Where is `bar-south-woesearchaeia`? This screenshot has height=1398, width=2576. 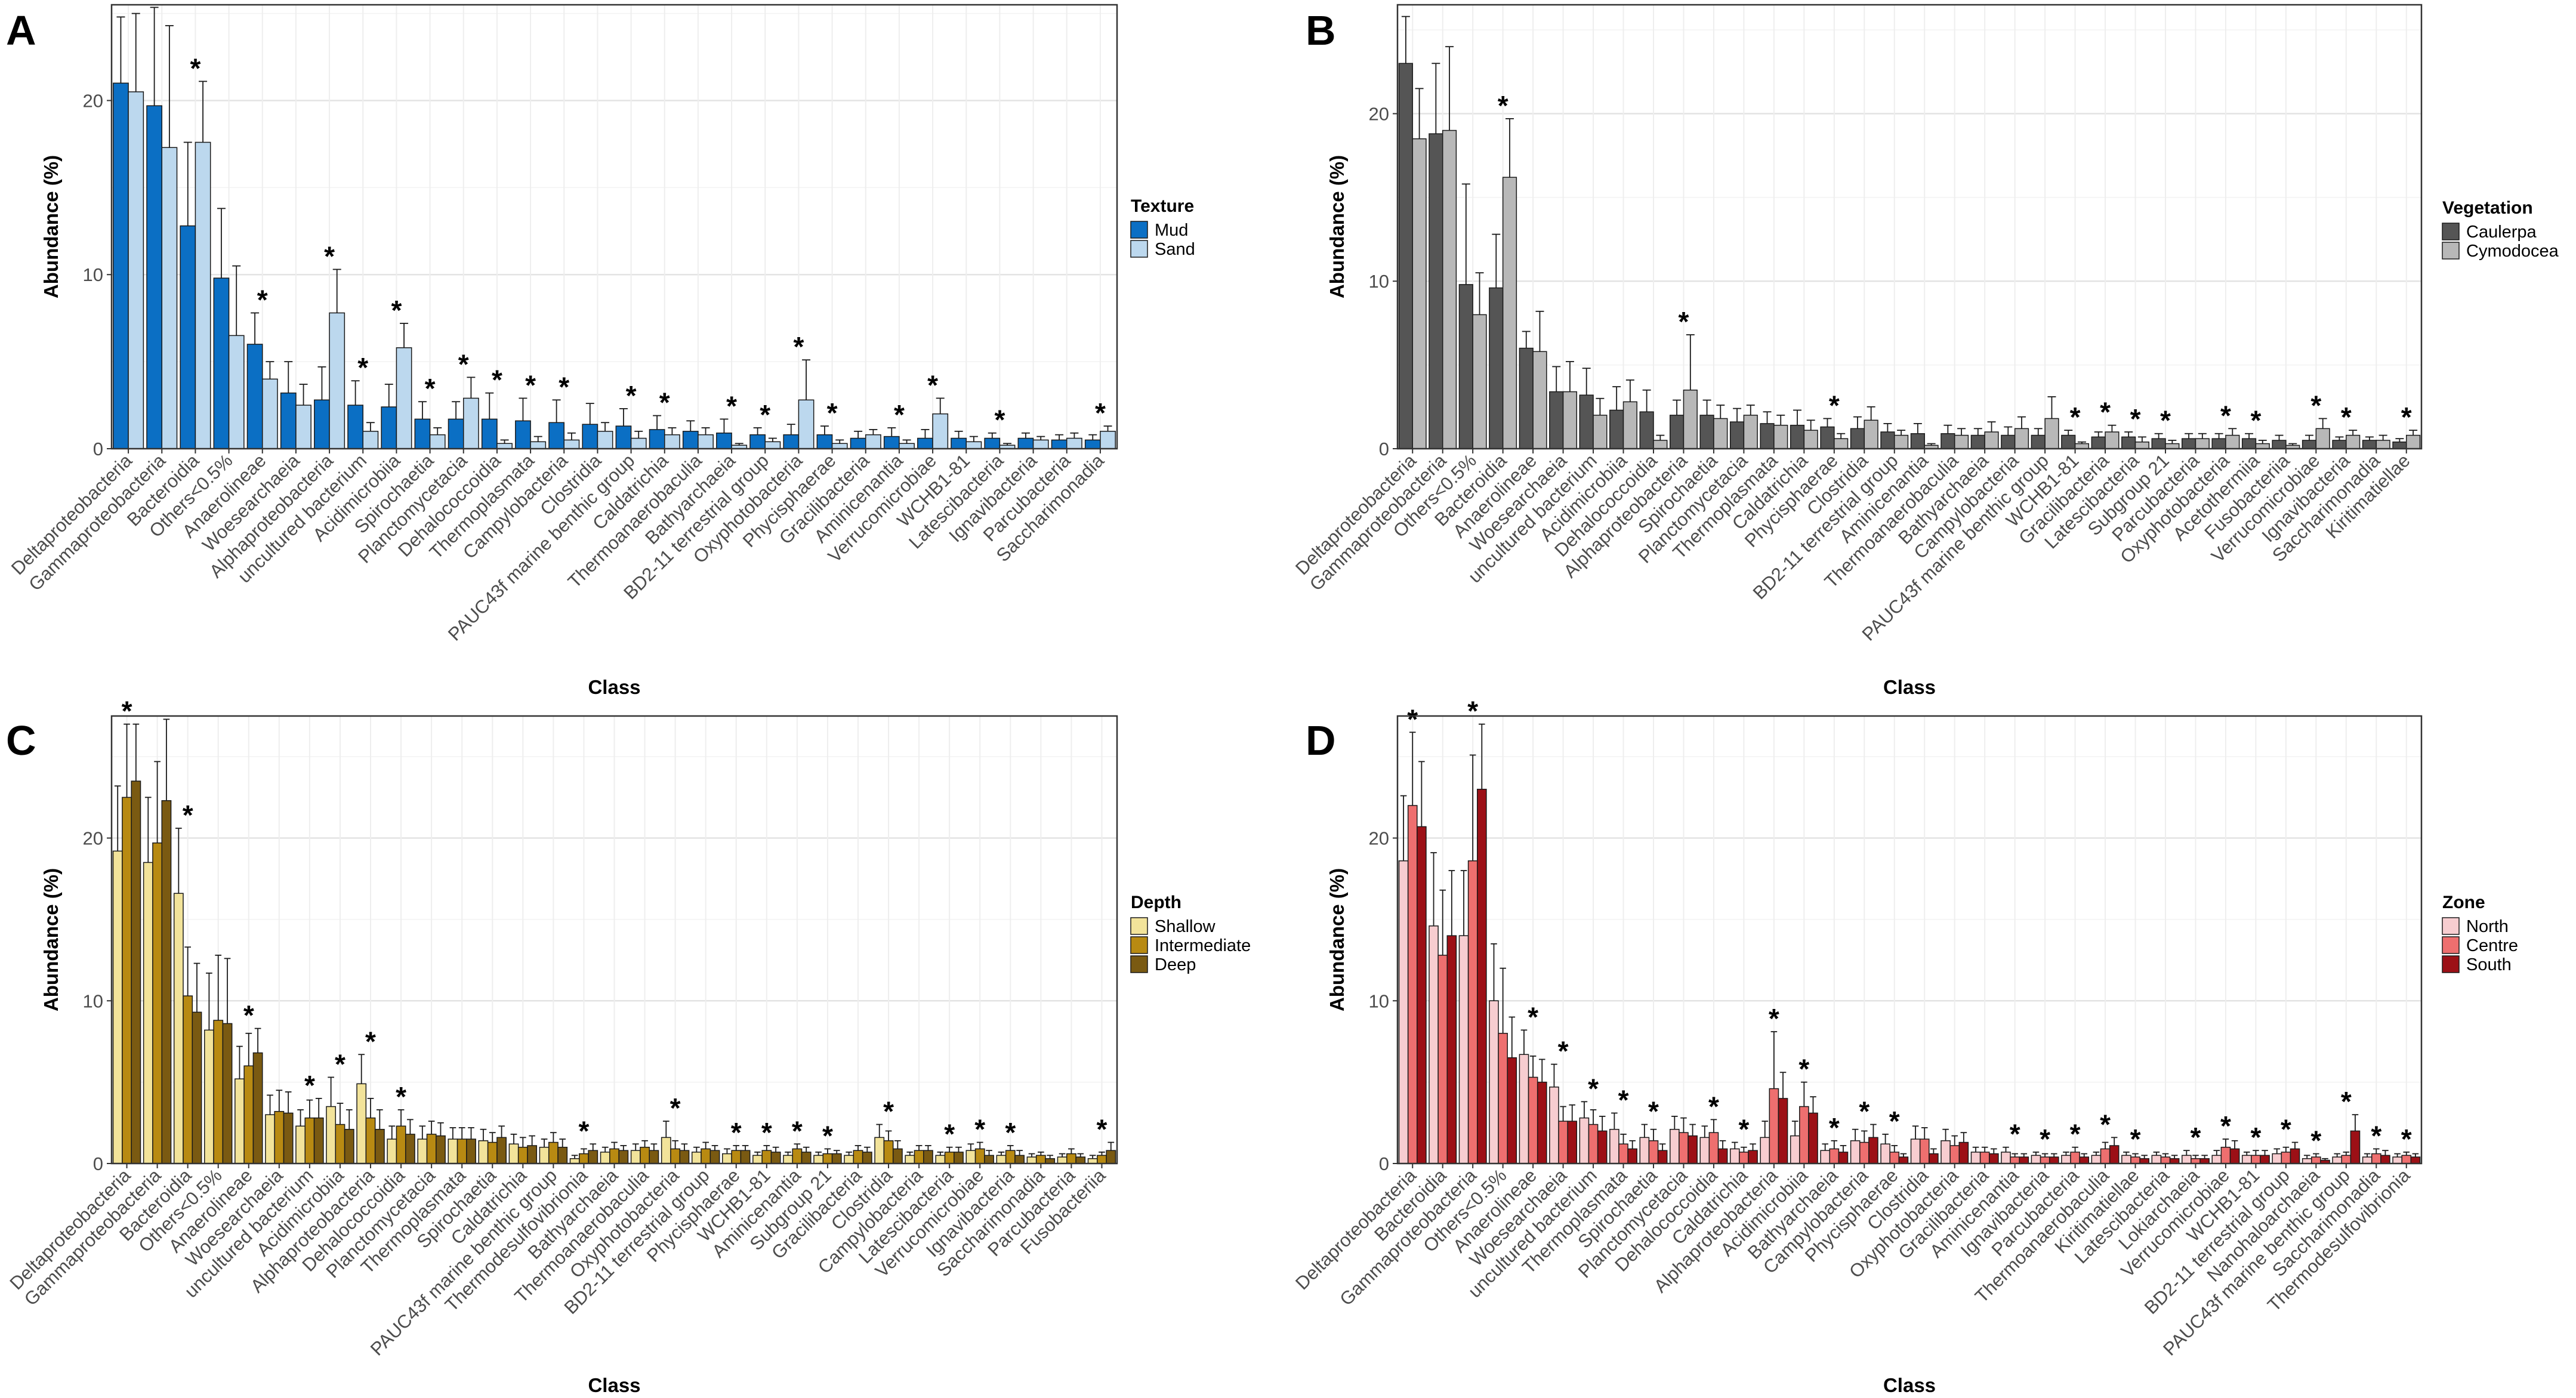
bar-south-woesearchaeia is located at coordinates (1573, 1142).